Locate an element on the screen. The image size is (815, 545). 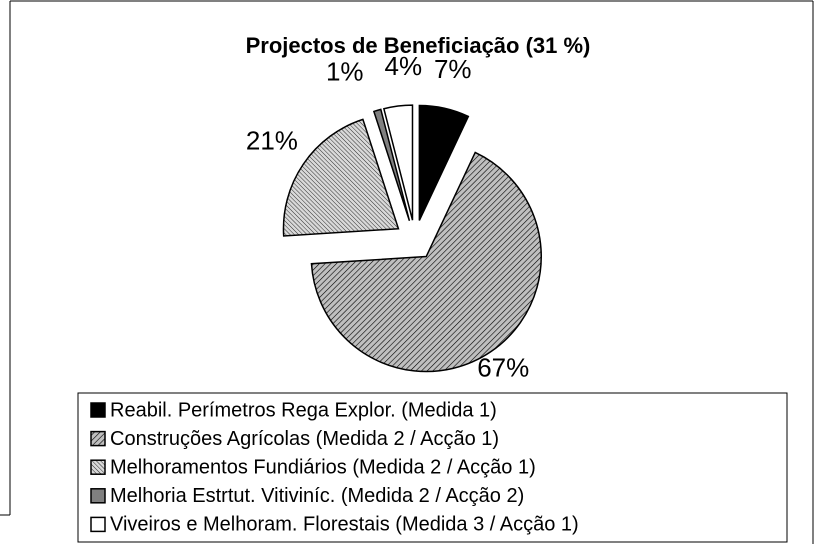
chart-title: Projectos de Beneficiação (31 %) is located at coordinates (418, 45).